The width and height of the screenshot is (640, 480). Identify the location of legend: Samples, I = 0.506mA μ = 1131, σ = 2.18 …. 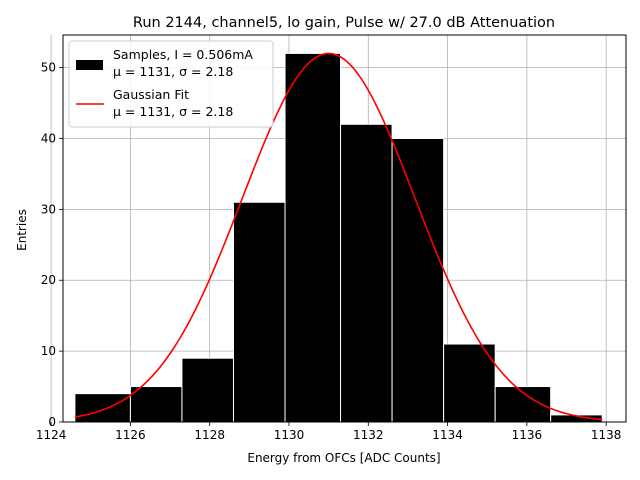
(171, 84).